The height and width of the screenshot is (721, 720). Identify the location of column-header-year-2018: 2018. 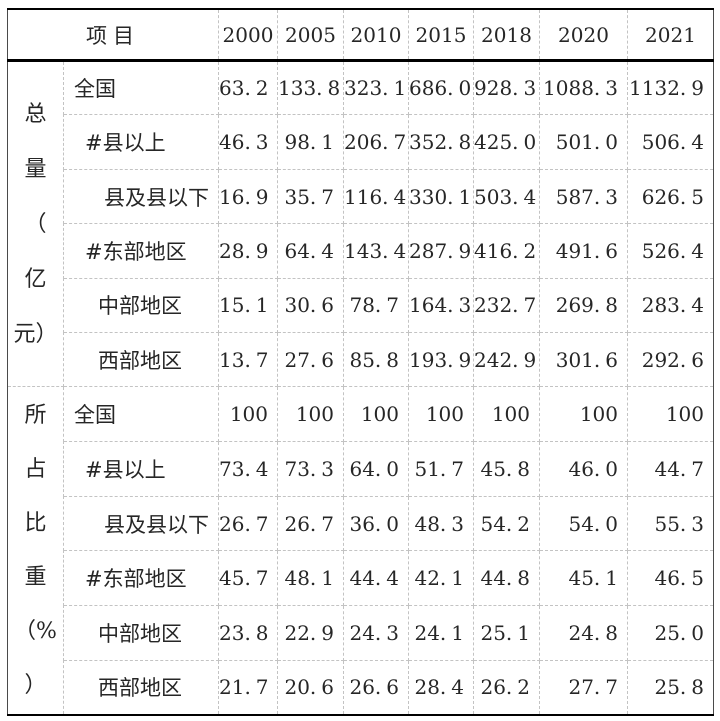
(506, 35).